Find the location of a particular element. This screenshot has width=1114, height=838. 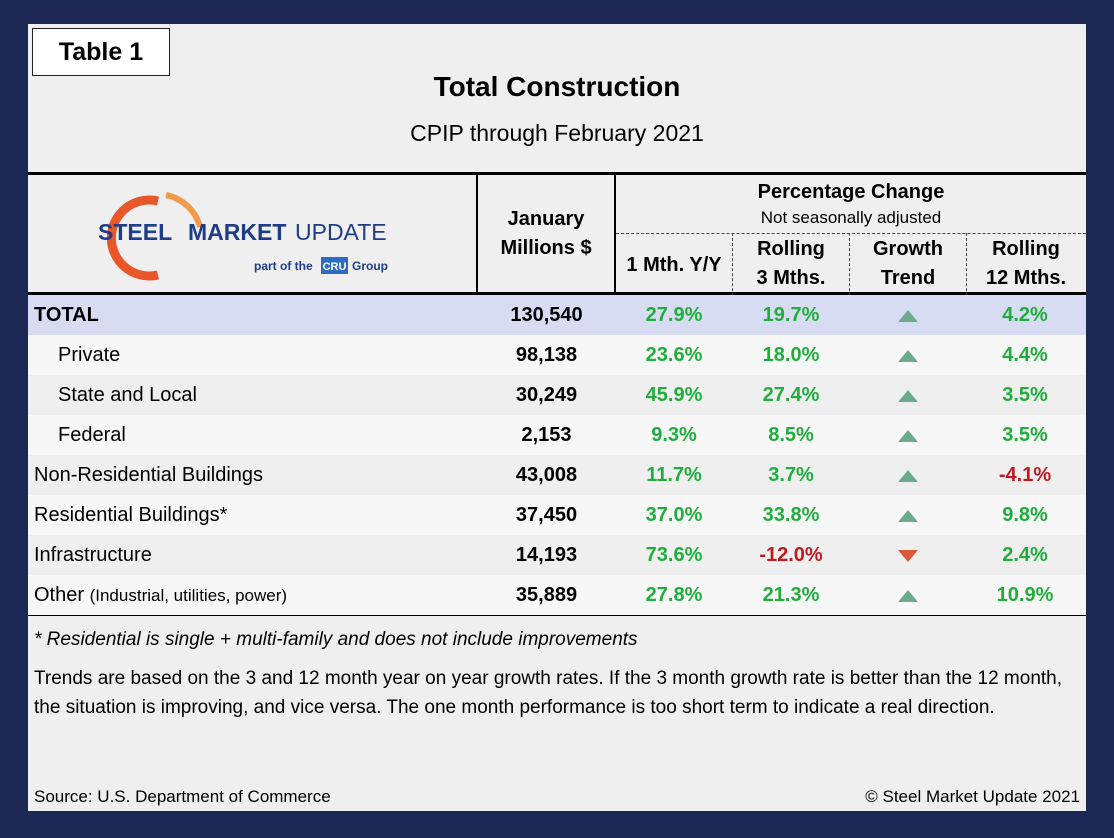

header-rolling12: Rolling 12 Mths. is located at coordinates (1026, 264).